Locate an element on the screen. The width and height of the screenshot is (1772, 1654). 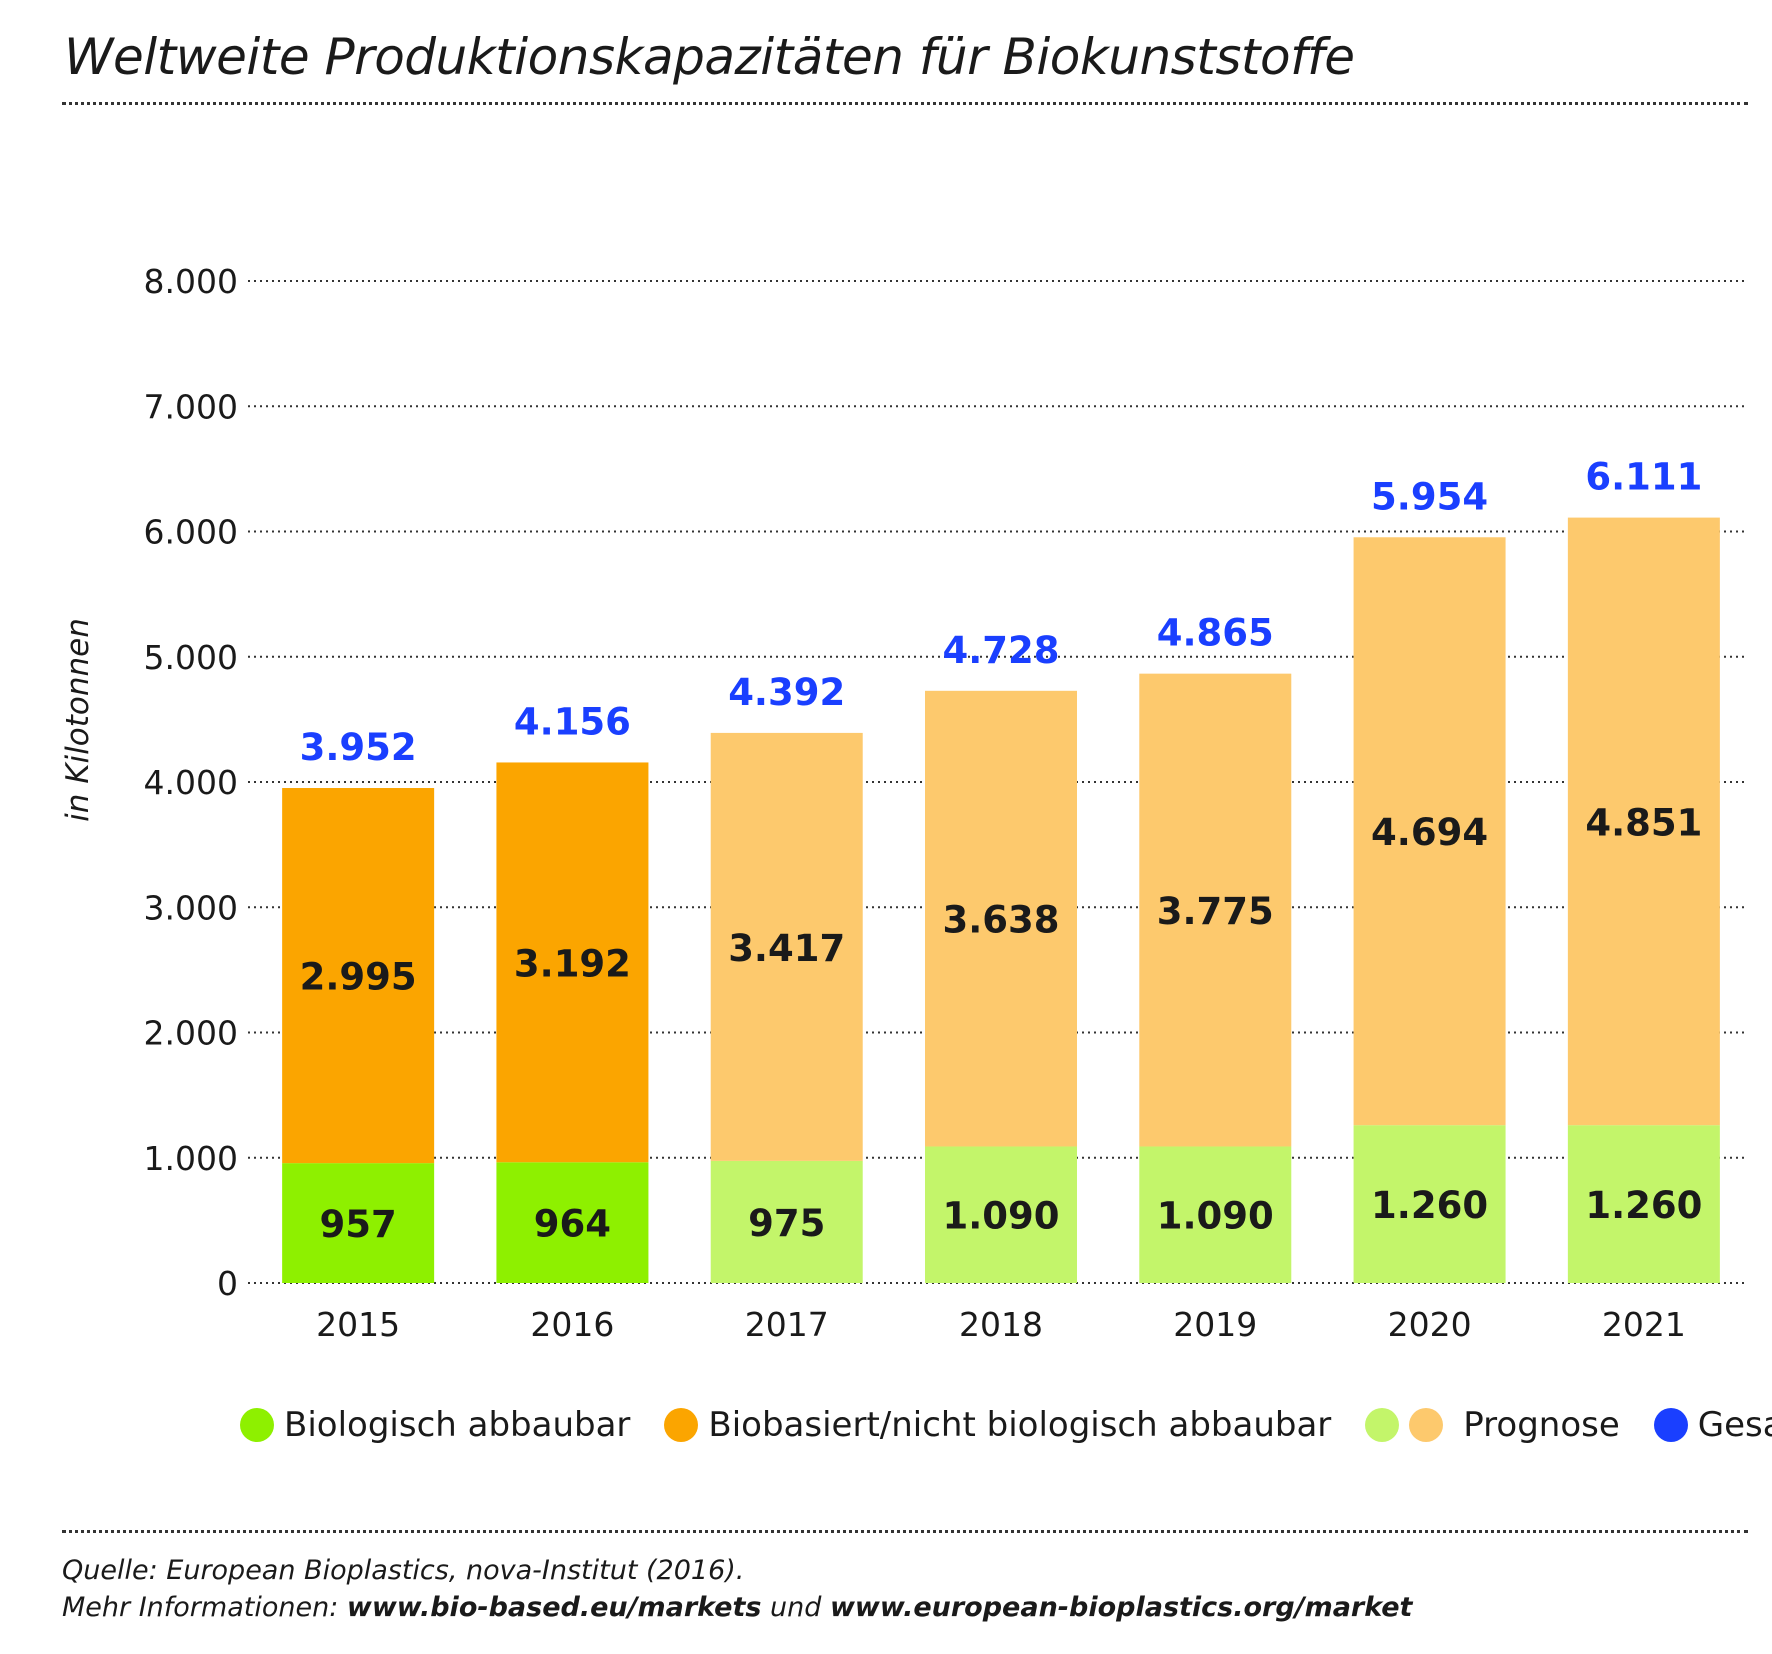
data-label-biobasiert: 2.995 is located at coordinates (358, 977).